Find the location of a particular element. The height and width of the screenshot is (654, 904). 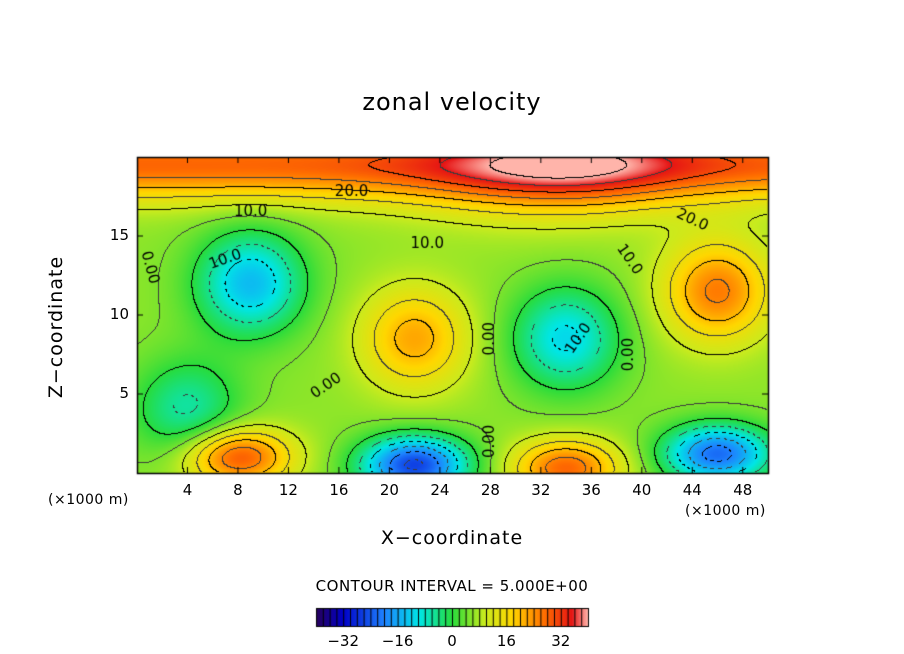

x-tick-label: 32 is located at coordinates (541, 490).